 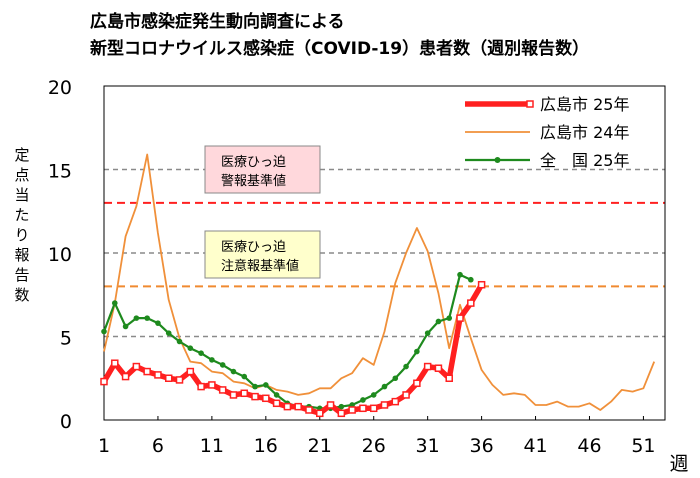 I want to click on x-tick-label: 21, so click(x=320, y=446).